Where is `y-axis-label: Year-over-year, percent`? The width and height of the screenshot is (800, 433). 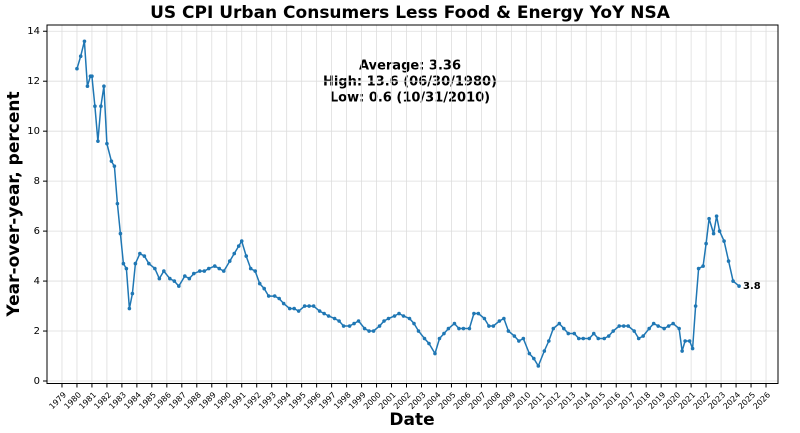 y-axis-label: Year-over-year, percent is located at coordinates (14, 204).